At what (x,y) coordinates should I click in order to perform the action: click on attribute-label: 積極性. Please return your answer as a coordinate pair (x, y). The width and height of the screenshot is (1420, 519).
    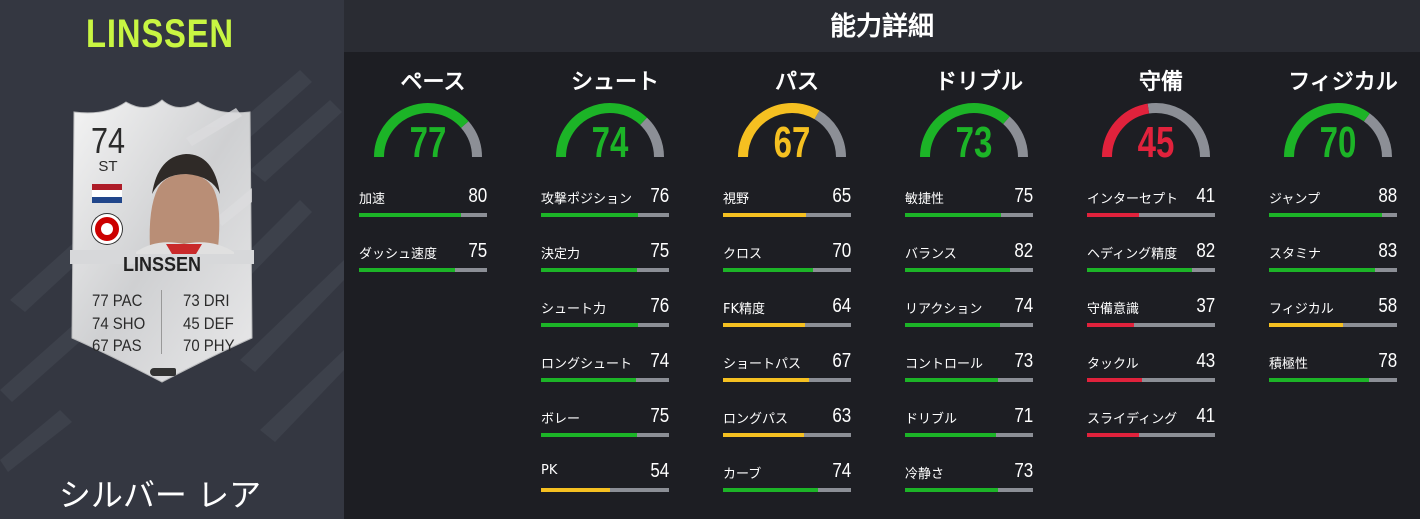
    Looking at the image, I should click on (1289, 364).